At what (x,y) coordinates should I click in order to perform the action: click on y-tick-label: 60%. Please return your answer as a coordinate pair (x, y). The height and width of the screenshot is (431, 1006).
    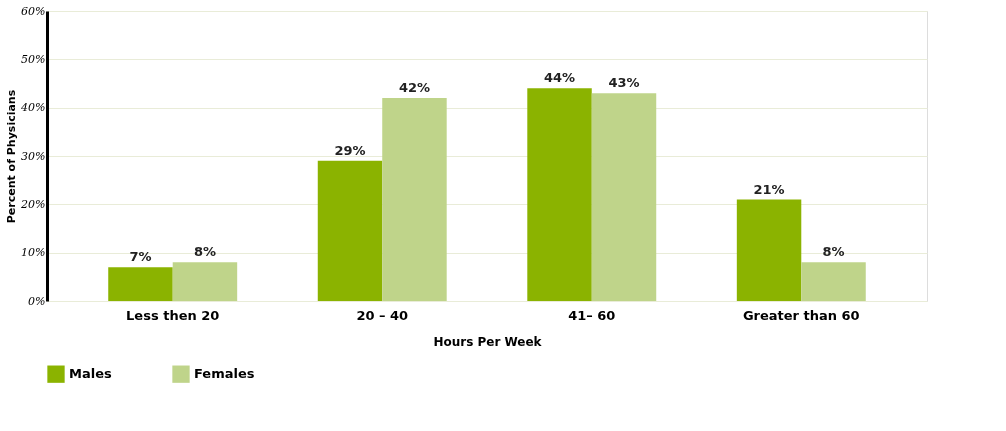
    Looking at the image, I should click on (33, 11).